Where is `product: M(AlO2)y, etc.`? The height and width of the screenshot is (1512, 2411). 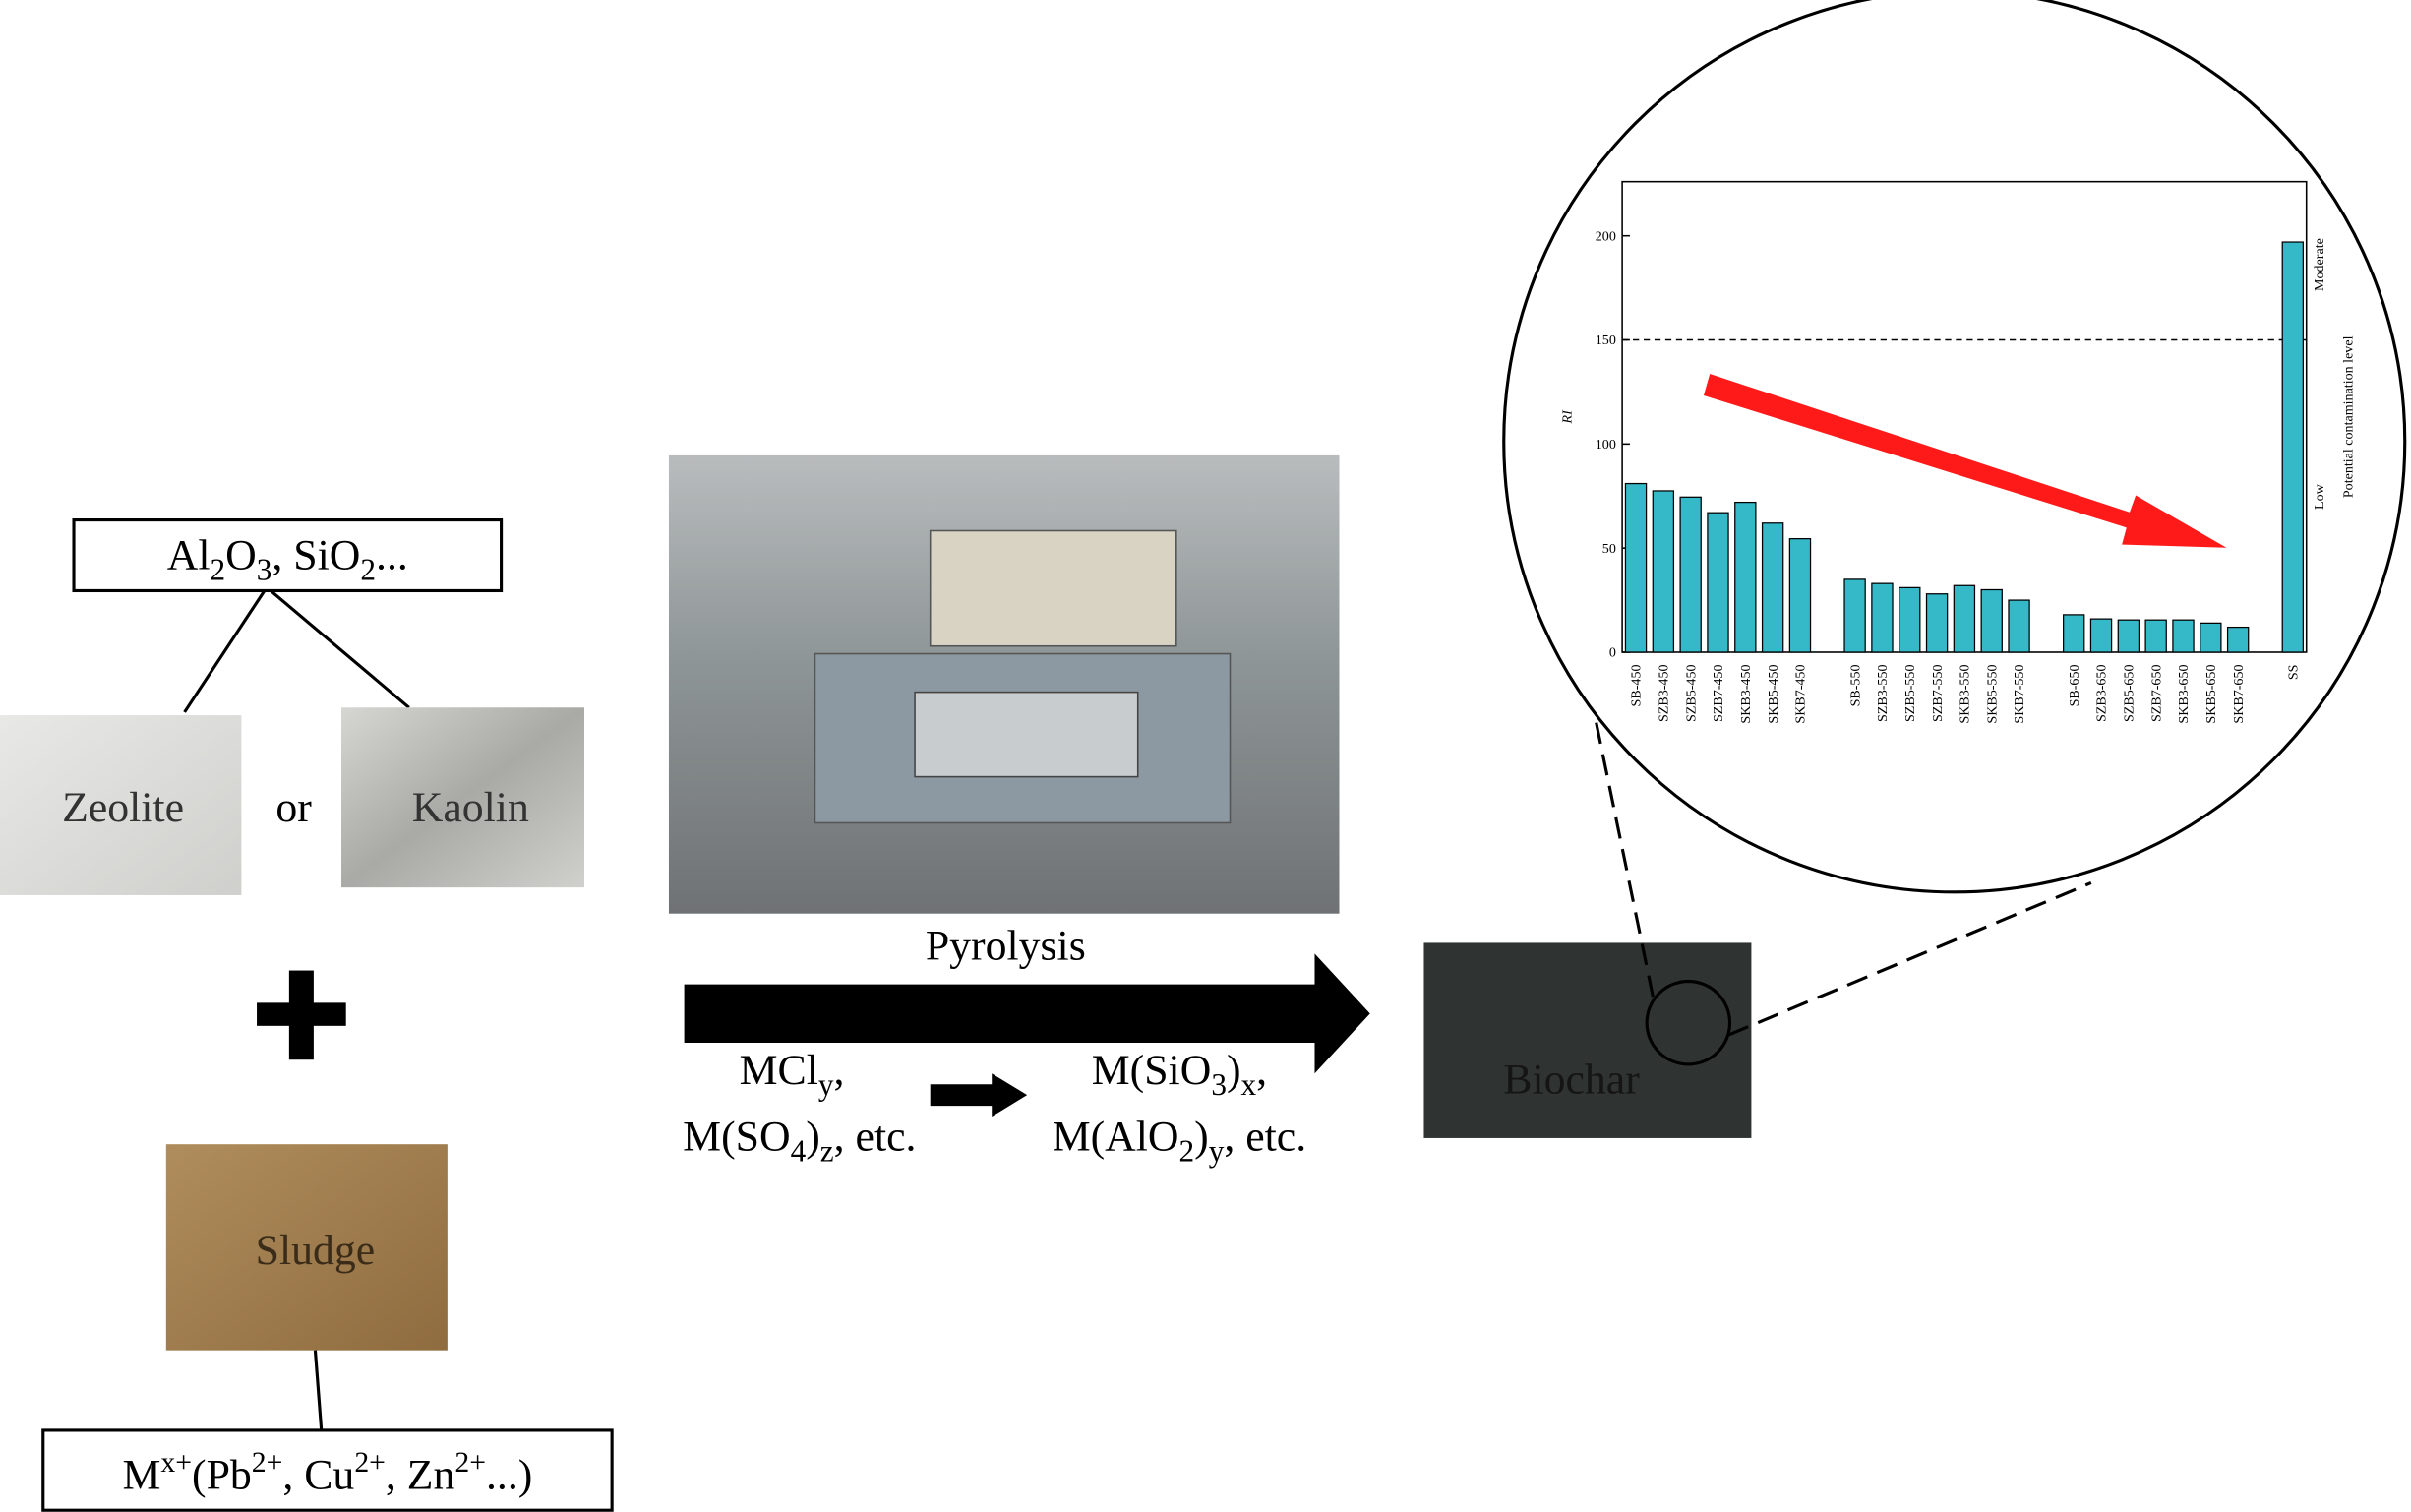
product: M(AlO2)y, etc. is located at coordinates (1179, 1140).